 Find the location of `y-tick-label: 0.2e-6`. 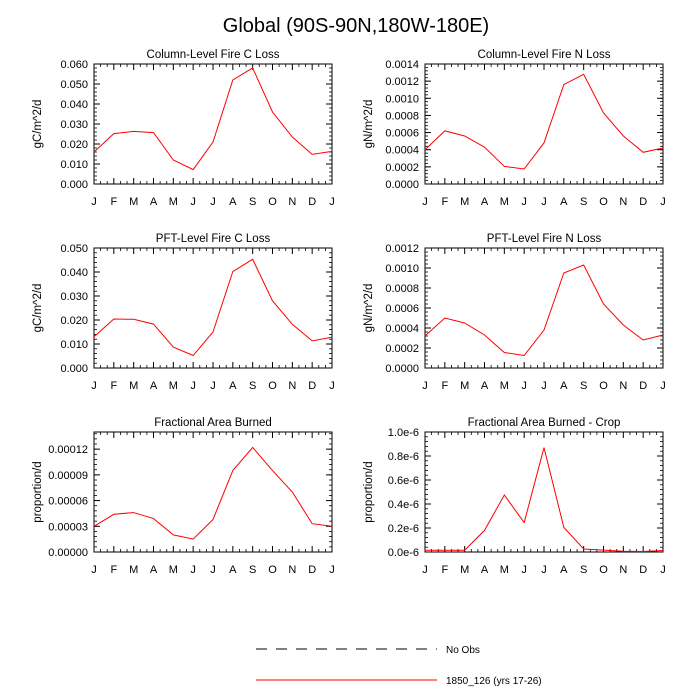

y-tick-label: 0.2e-6 is located at coordinates (403, 529).